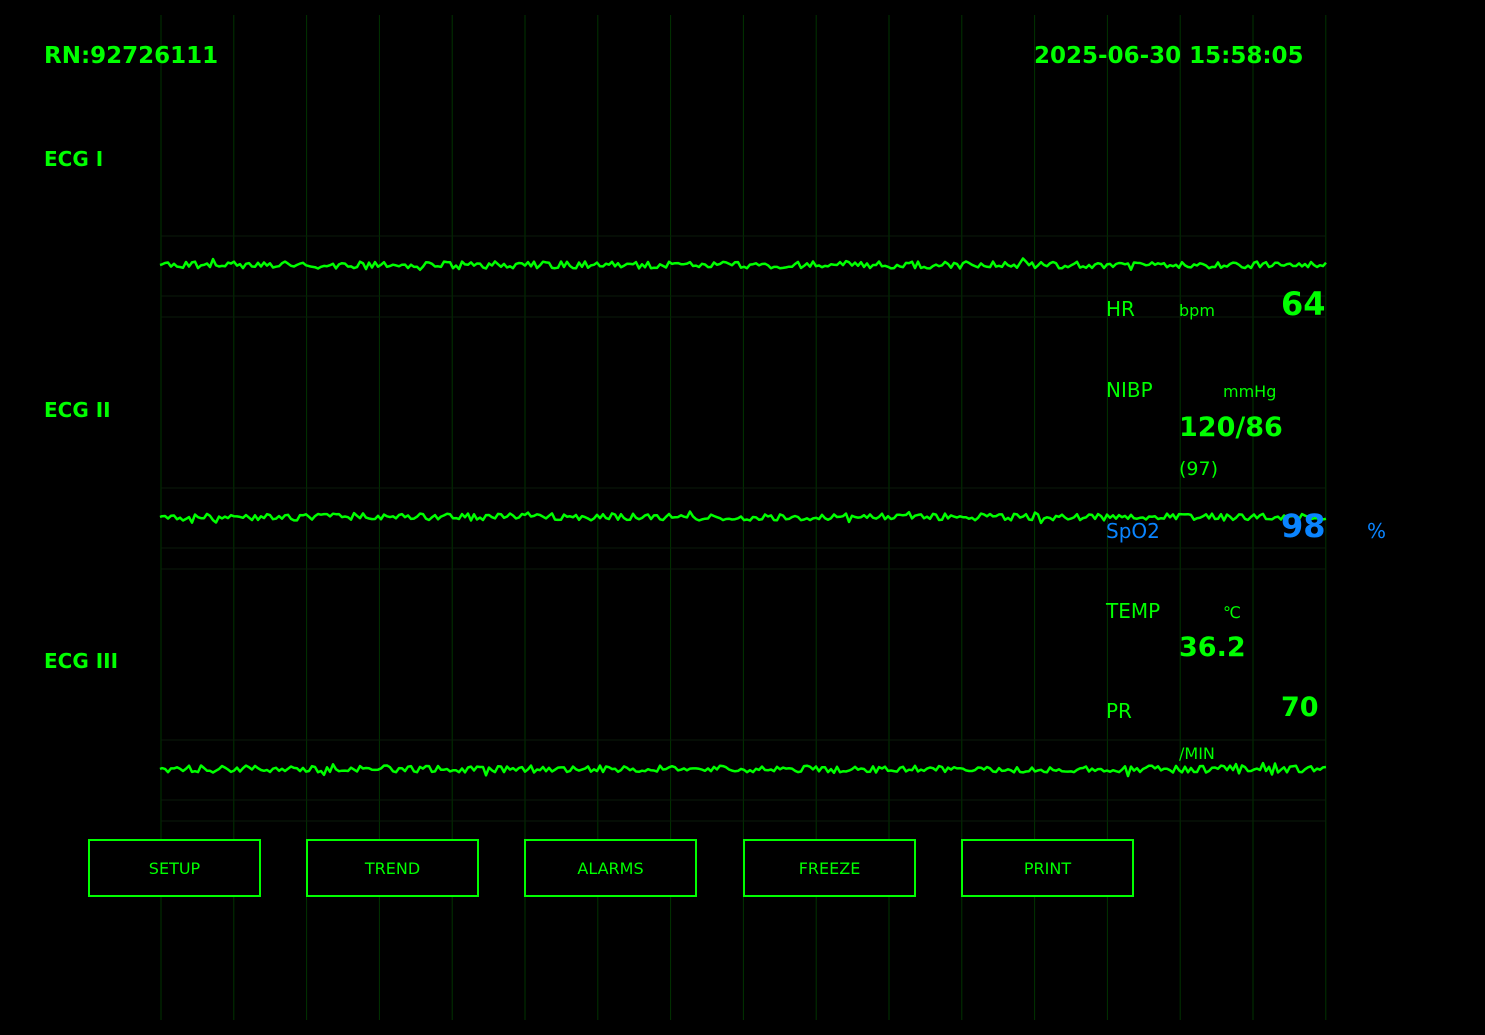 The height and width of the screenshot is (1035, 1485). What do you see at coordinates (1197, 753) in the screenshot?
I see `pr-unit: /MIN` at bounding box center [1197, 753].